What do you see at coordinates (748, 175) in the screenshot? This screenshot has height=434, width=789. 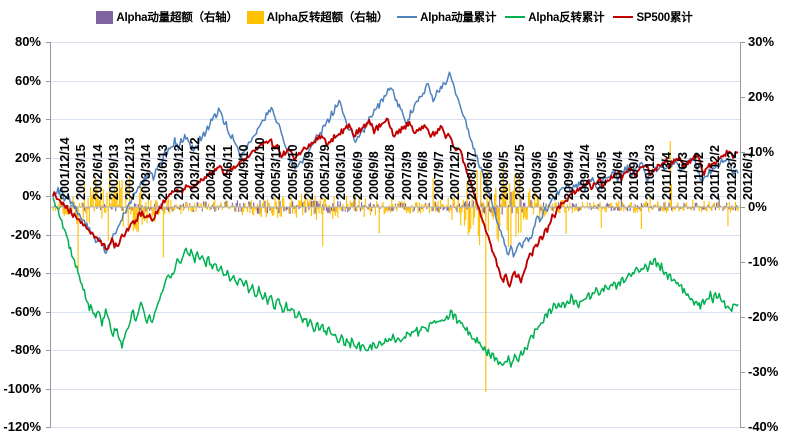 I see `x-axis-tick-label: 2012/6/1` at bounding box center [748, 175].